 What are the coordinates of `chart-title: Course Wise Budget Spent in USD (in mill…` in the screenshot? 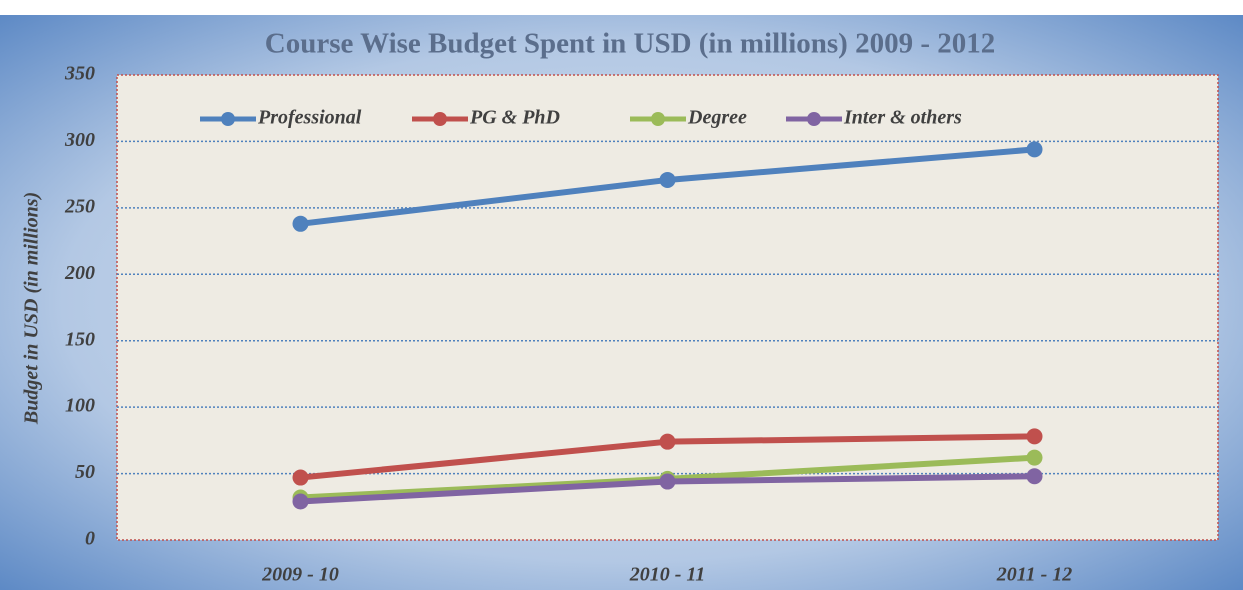 It's located at (630, 44).